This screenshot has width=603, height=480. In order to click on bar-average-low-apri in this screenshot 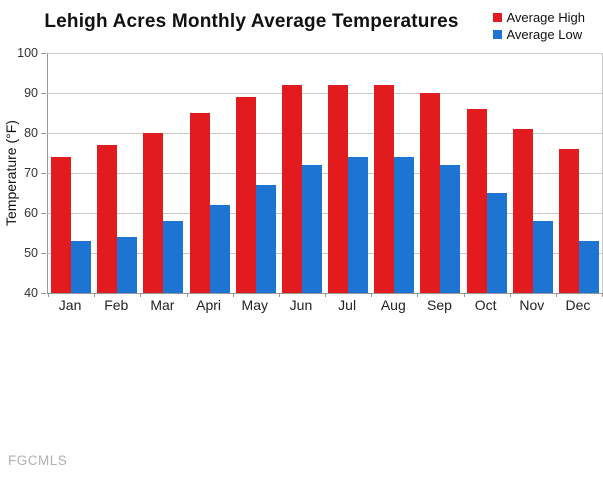, I will do `click(219, 249)`.